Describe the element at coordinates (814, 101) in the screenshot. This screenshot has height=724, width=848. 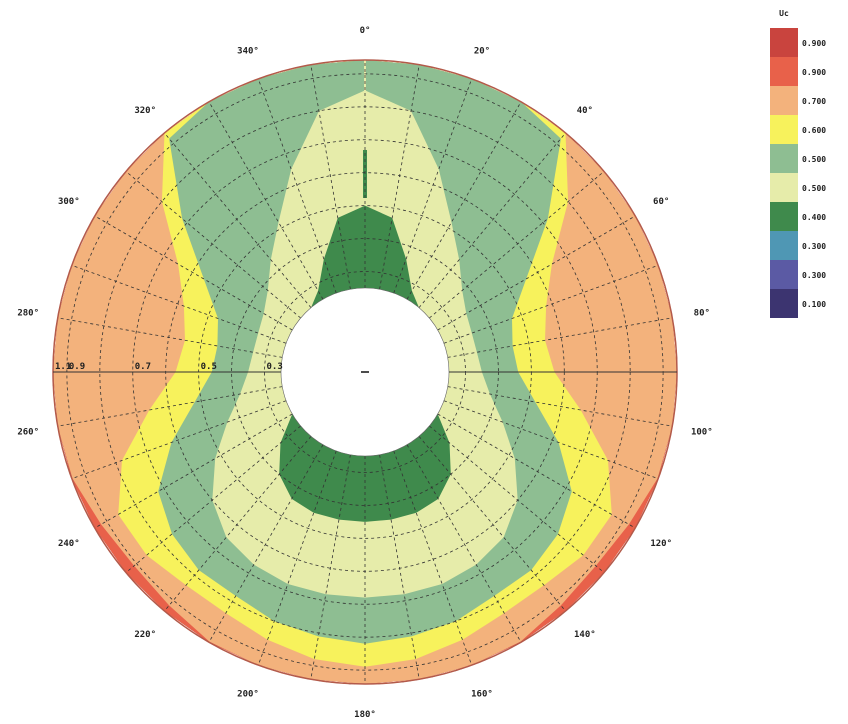
I see `legend-label: 0.700` at that location.